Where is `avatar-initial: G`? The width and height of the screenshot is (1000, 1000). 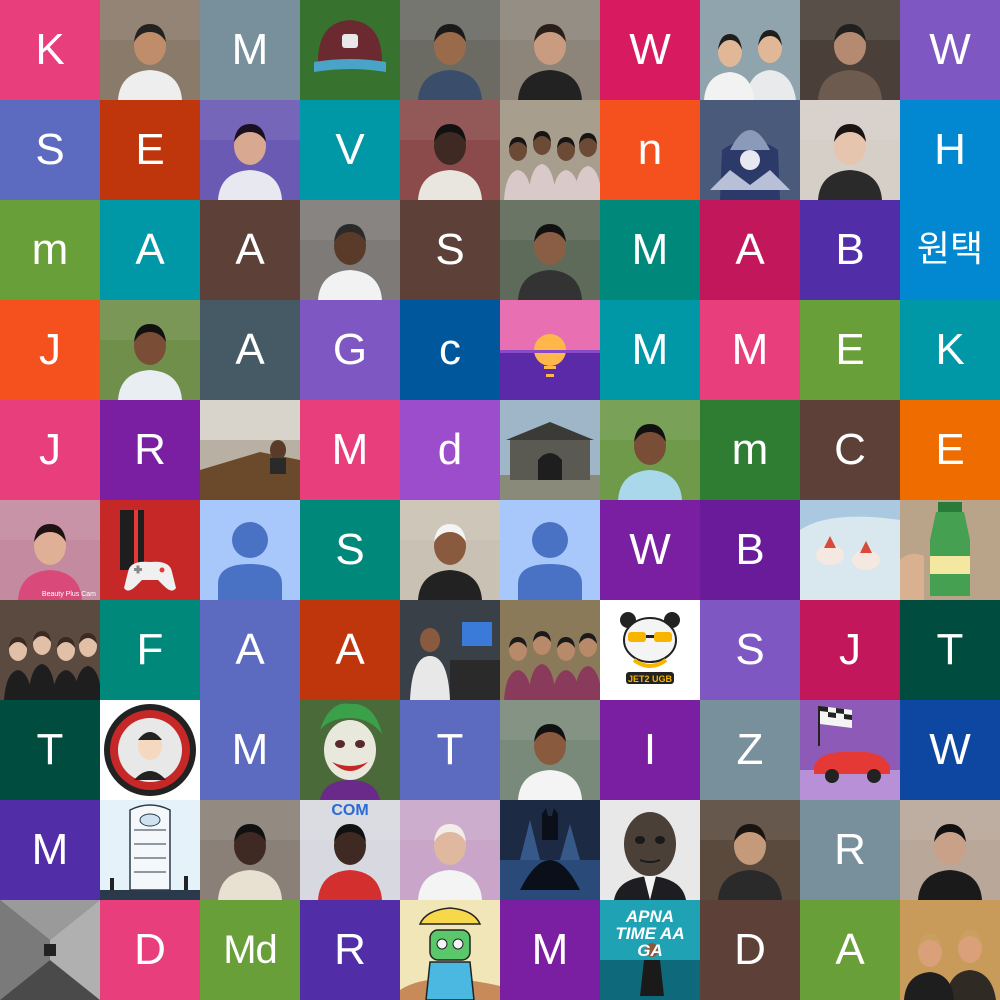 avatar-initial: G is located at coordinates (350, 349).